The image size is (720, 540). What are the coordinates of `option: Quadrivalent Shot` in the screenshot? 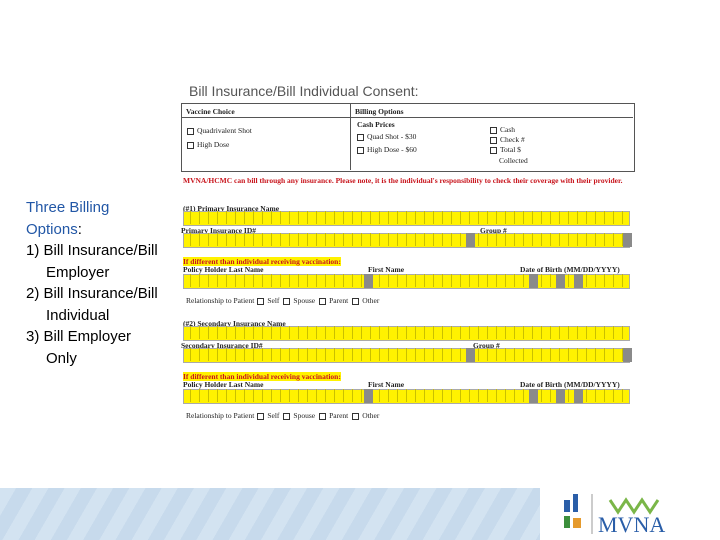 It's located at (224, 130).